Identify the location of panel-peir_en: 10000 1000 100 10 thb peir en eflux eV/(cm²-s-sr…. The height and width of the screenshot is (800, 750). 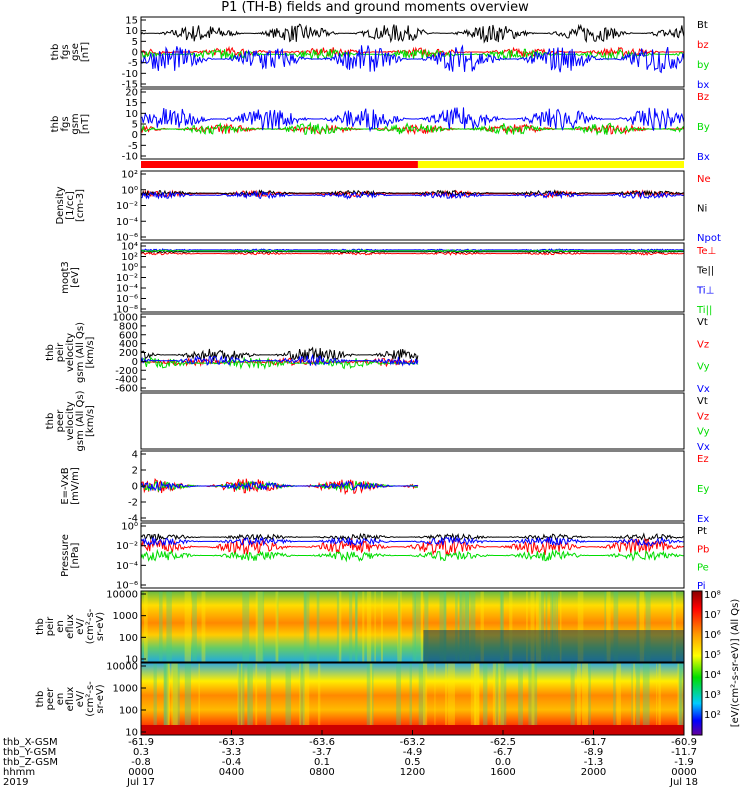
(360, 628).